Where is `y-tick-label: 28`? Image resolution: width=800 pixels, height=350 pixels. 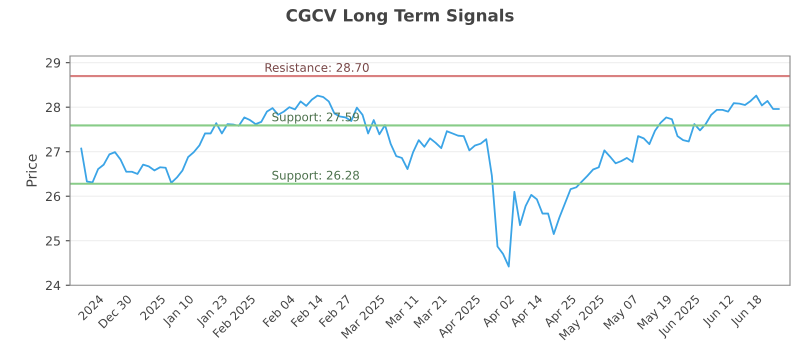 y-tick-label: 28 is located at coordinates (53, 107).